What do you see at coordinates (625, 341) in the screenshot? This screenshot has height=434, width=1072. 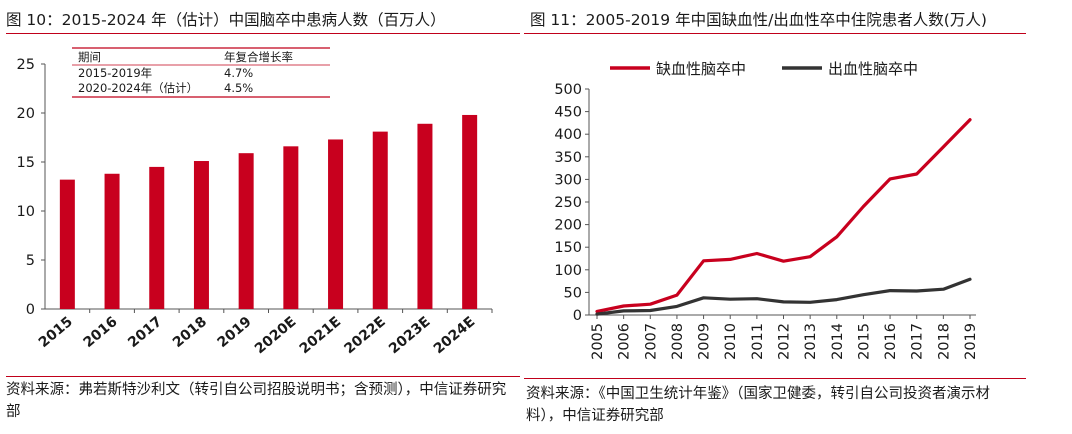 I see `x-tick-label: 2006` at bounding box center [625, 341].